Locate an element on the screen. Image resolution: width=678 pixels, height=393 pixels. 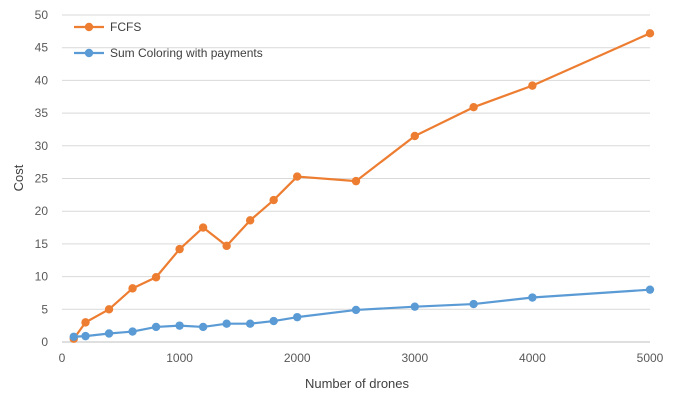
y-tick-label: 20 is located at coordinates (42, 211).